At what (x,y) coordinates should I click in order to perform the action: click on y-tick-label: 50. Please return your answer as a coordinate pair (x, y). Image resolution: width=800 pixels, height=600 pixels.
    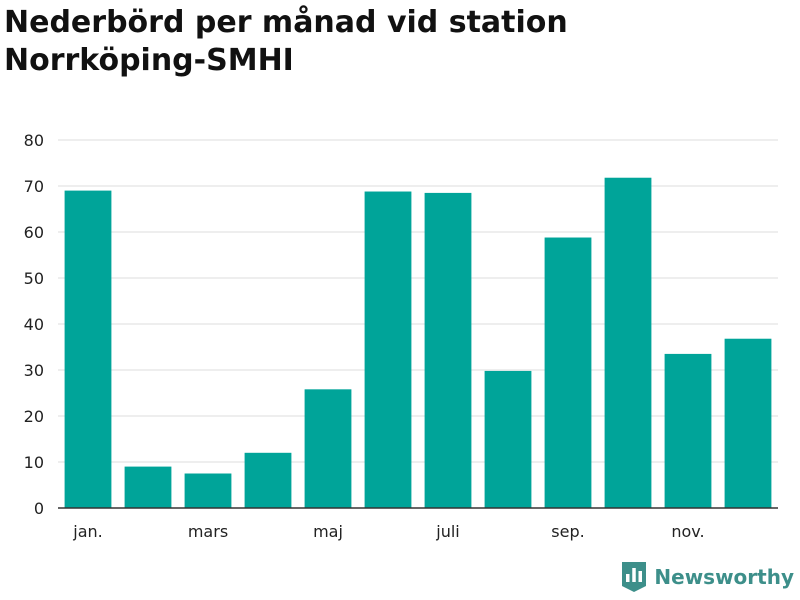
    Looking at the image, I should click on (34, 278).